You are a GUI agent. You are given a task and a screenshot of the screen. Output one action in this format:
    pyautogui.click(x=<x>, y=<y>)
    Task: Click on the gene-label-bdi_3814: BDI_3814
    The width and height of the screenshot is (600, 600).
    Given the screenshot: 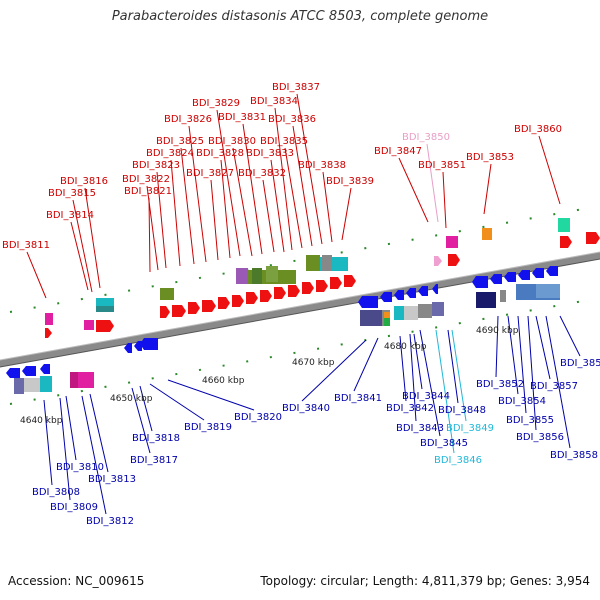 What is the action you would take?
    pyautogui.click(x=70, y=215)
    